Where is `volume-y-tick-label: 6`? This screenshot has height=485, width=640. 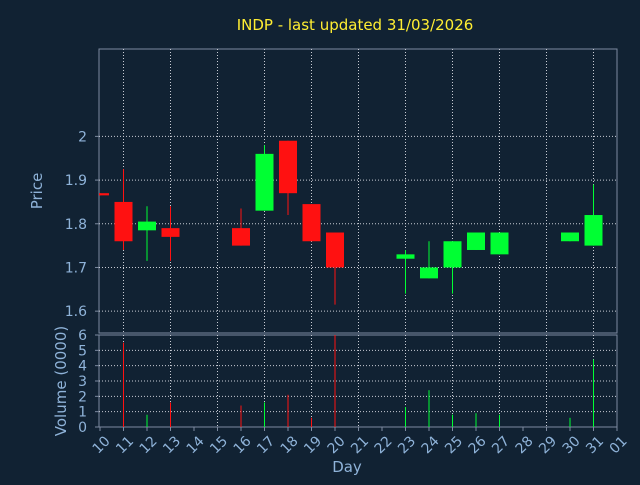
volume-y-tick-label: 6 is located at coordinates (82, 336).